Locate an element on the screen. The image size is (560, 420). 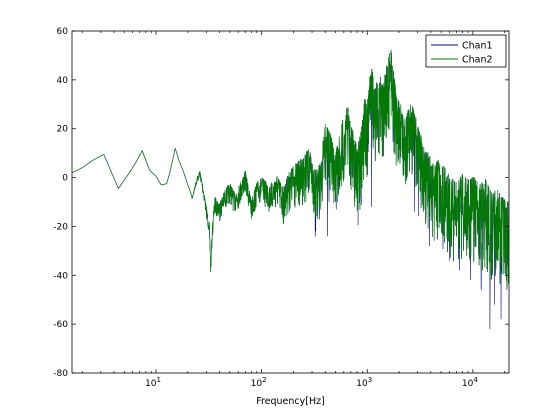
x-tick-label: 10³ is located at coordinates (364, 382).